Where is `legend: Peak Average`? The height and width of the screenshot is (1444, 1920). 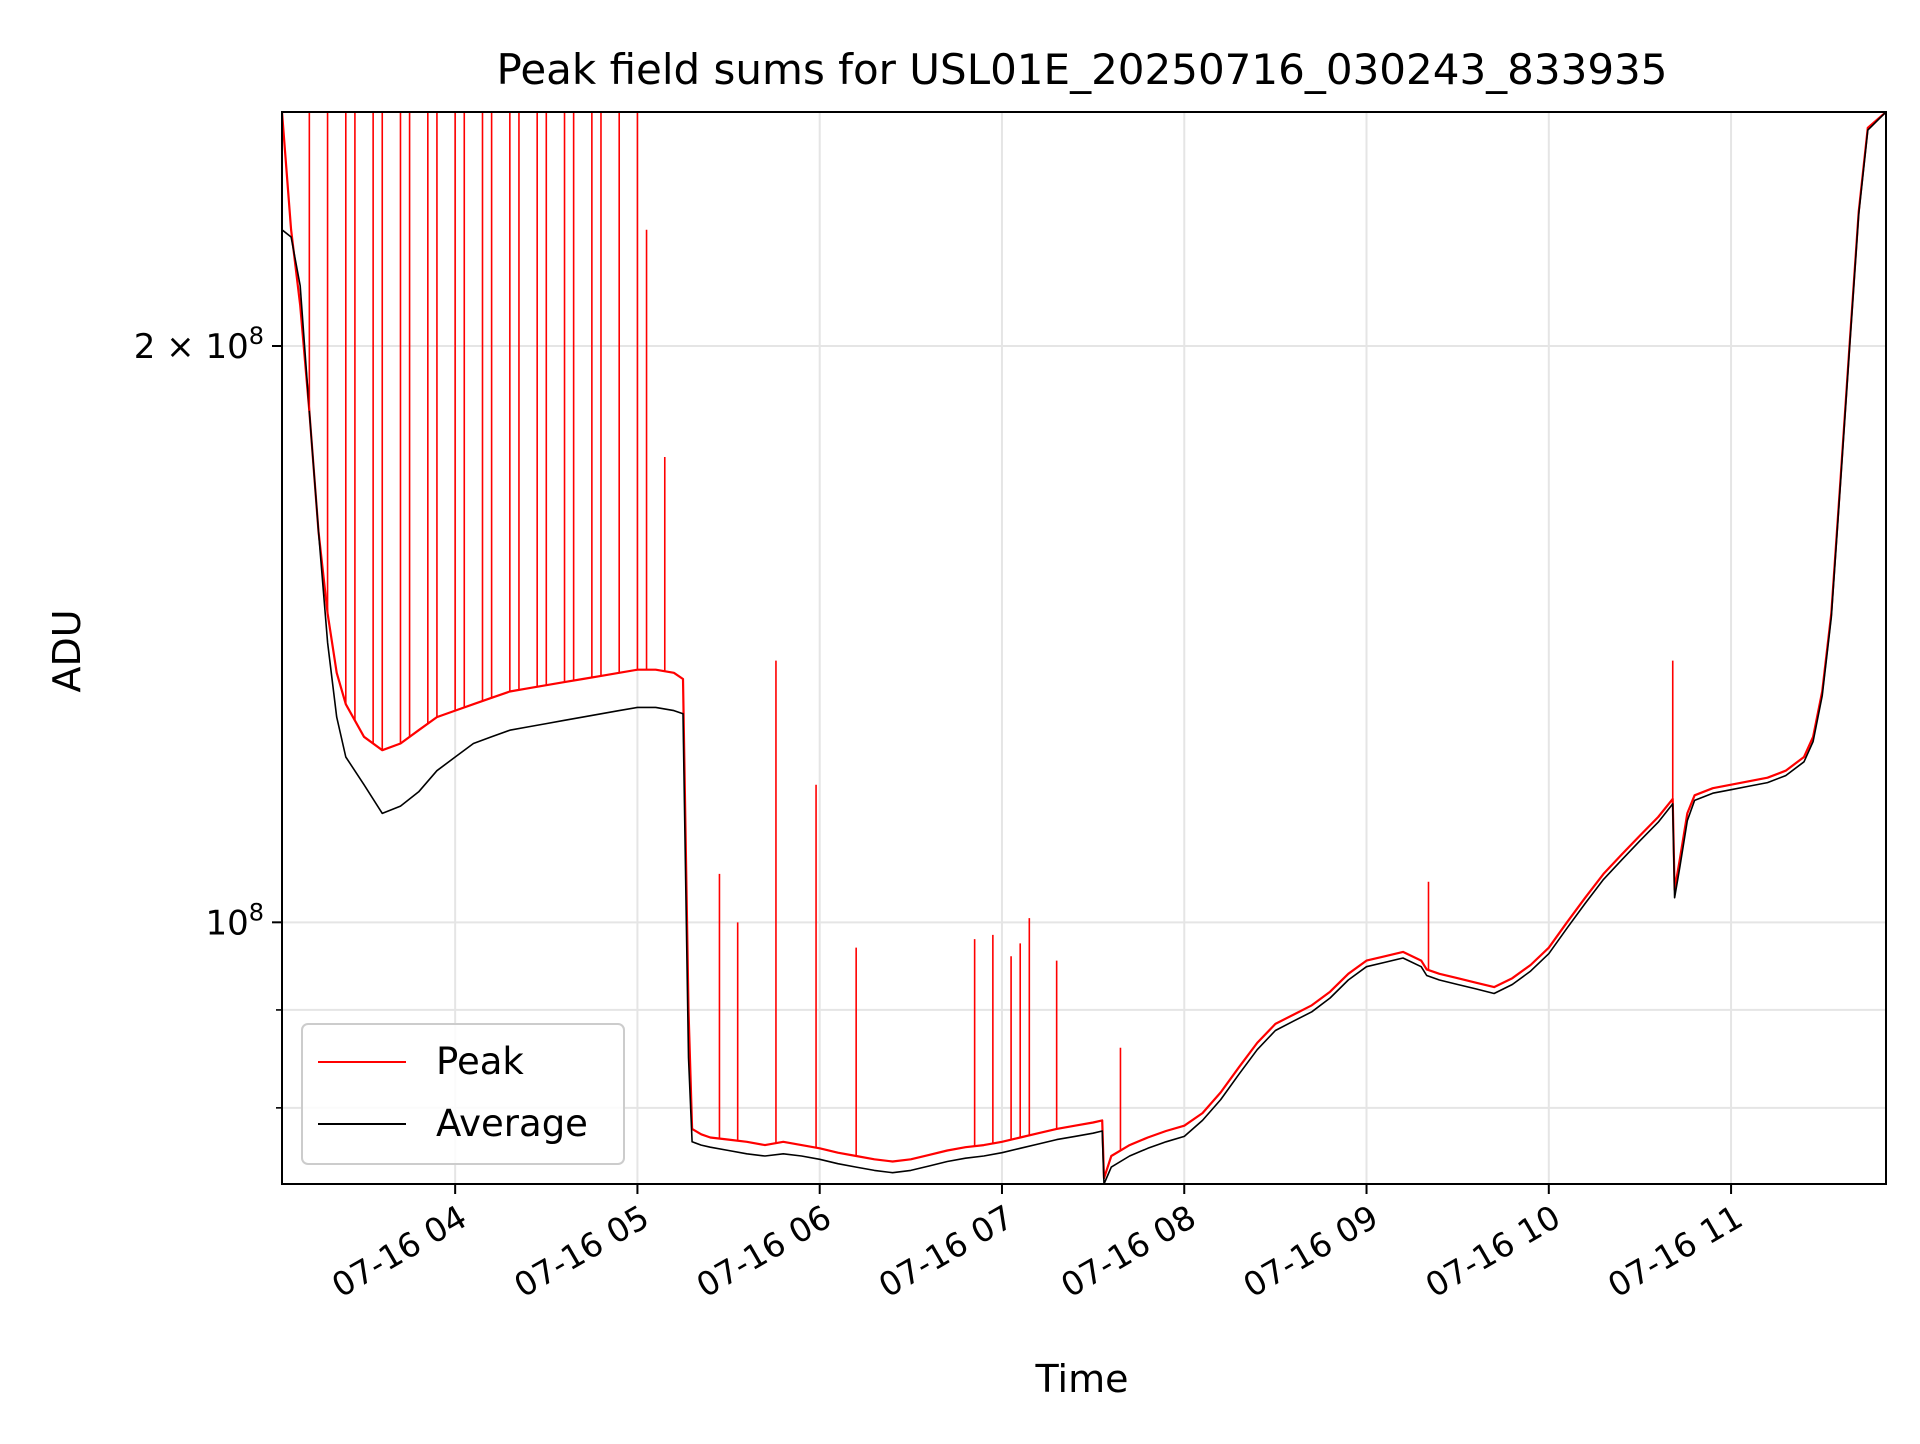 legend: Peak Average is located at coordinates (463, 1094).